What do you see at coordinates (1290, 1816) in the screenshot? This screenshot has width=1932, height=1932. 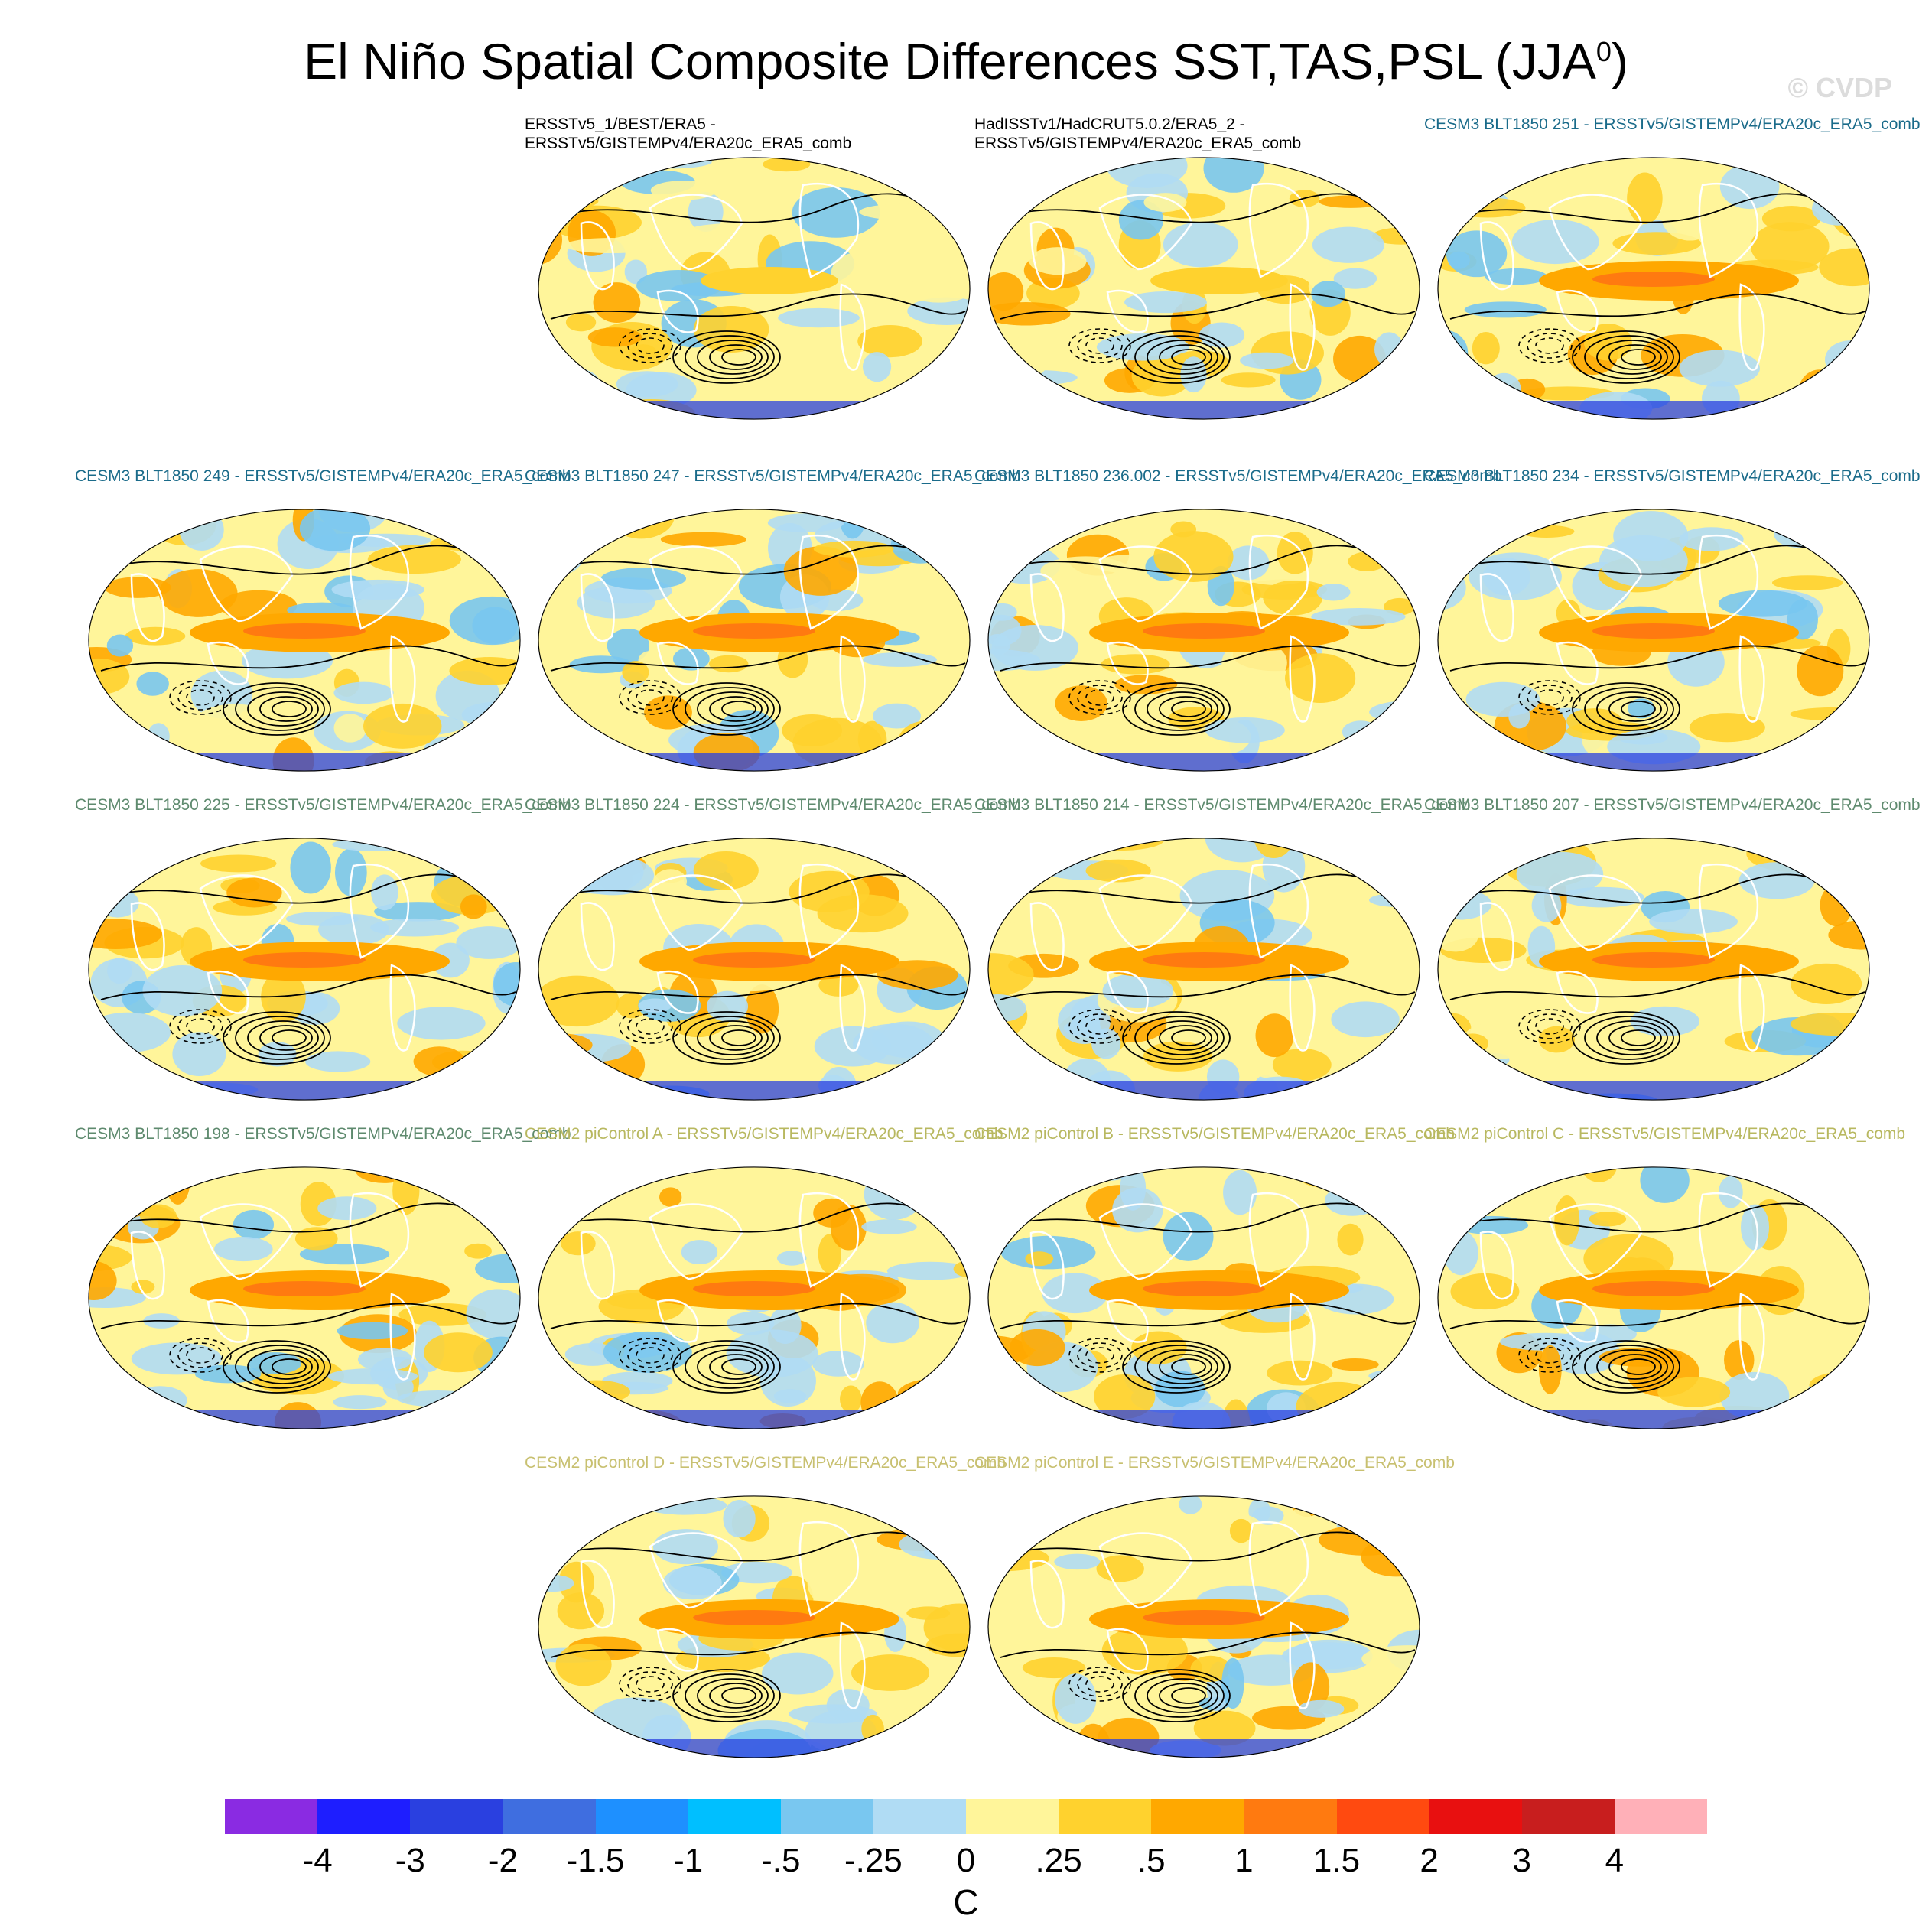 I see `colorbar-box` at bounding box center [1290, 1816].